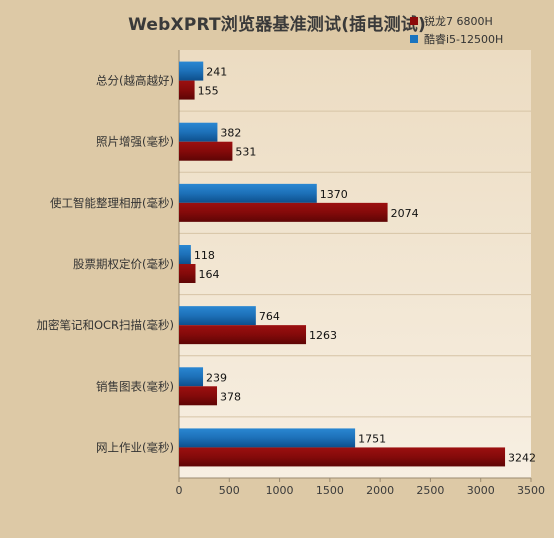 Image resolution: width=554 pixels, height=538 pixels. I want to click on data-label-core-i5: 764, so click(269, 316).